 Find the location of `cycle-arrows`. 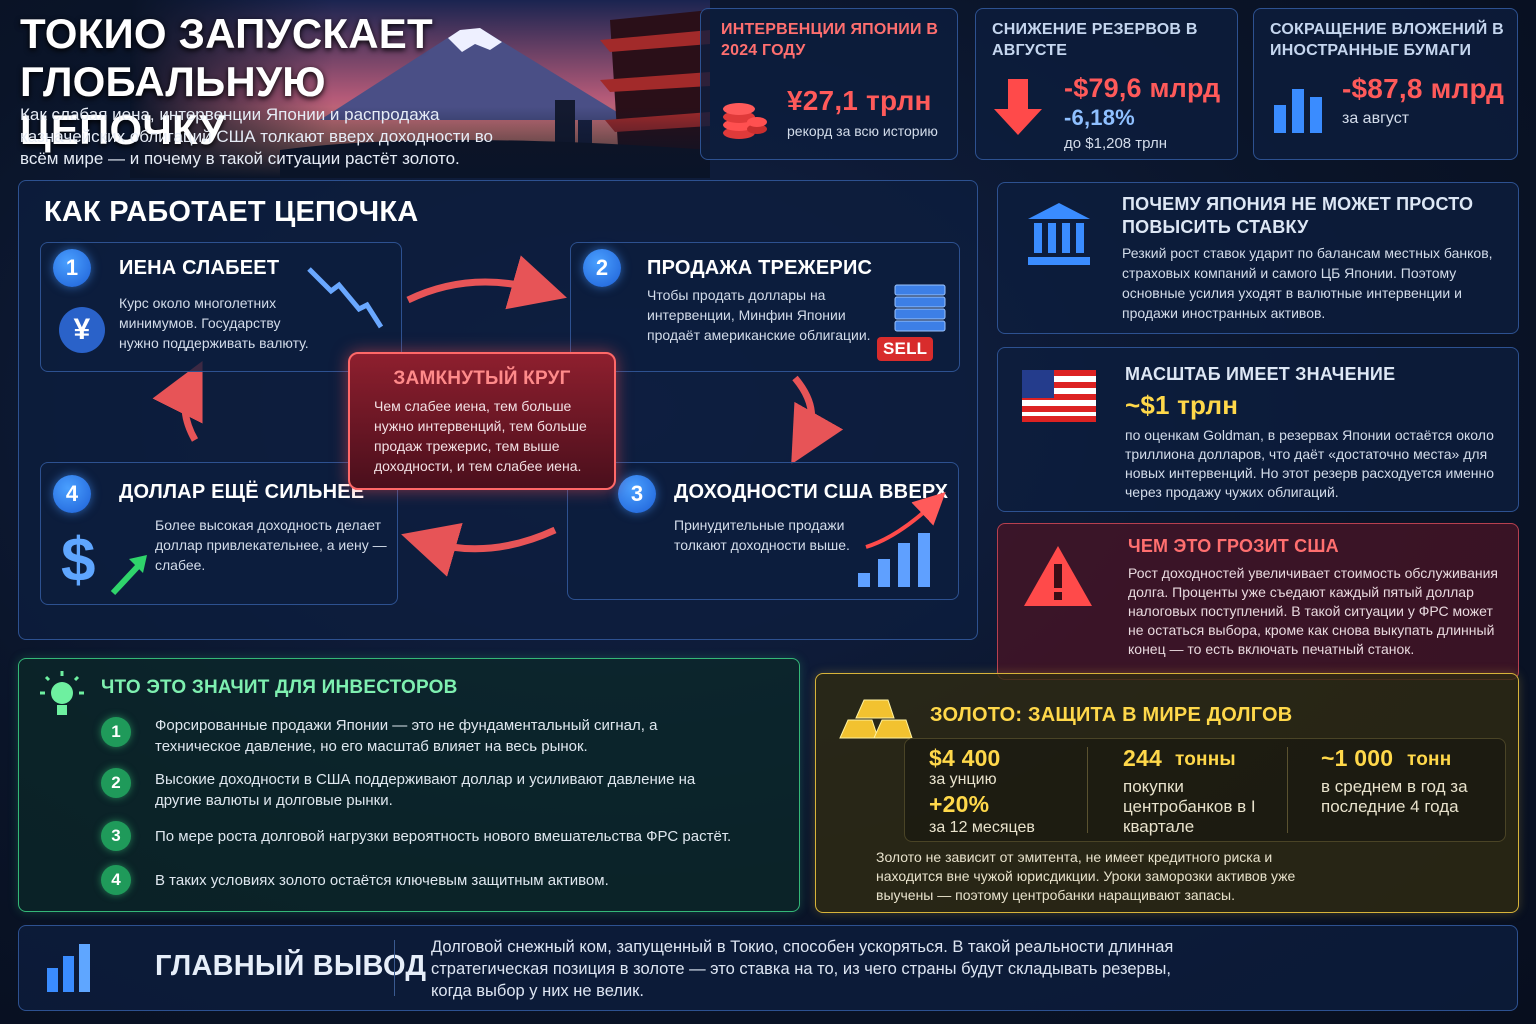

cycle-arrows is located at coordinates (498, 416).